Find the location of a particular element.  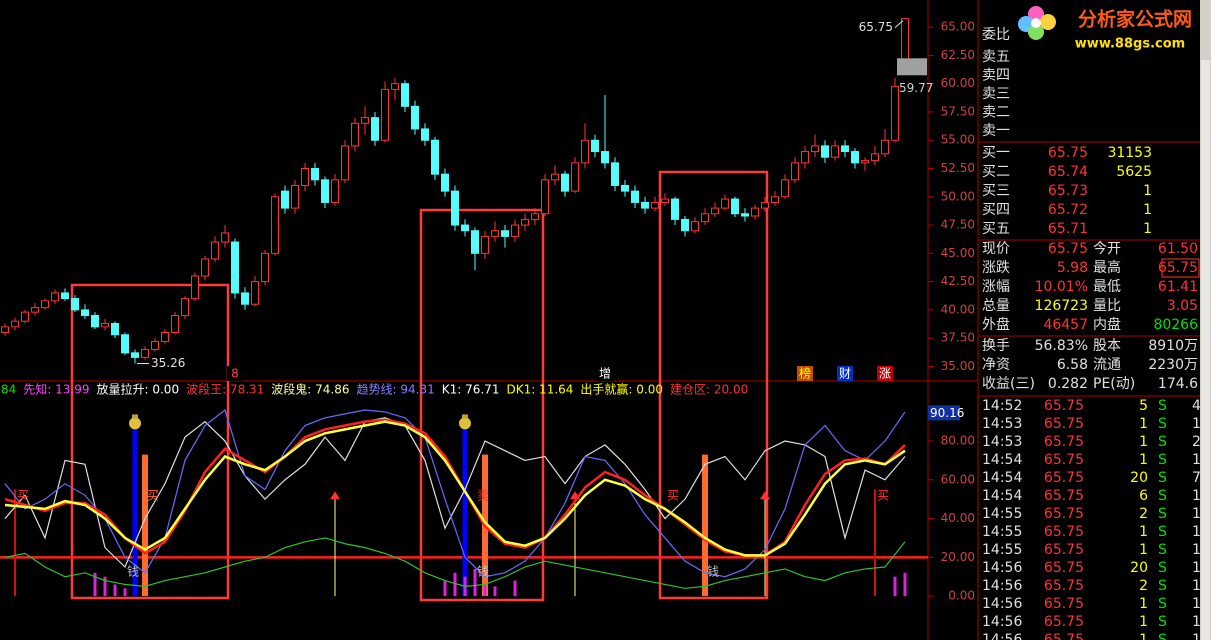

stat-value: 61.41 is located at coordinates (1178, 287).